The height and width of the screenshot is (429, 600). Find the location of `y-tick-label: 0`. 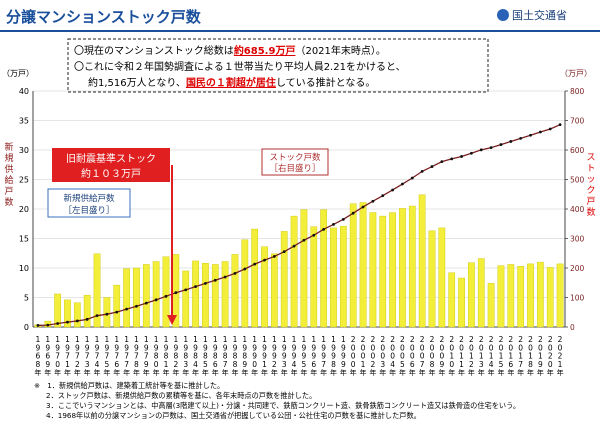

y-tick-label: 0 is located at coordinates (26, 327).